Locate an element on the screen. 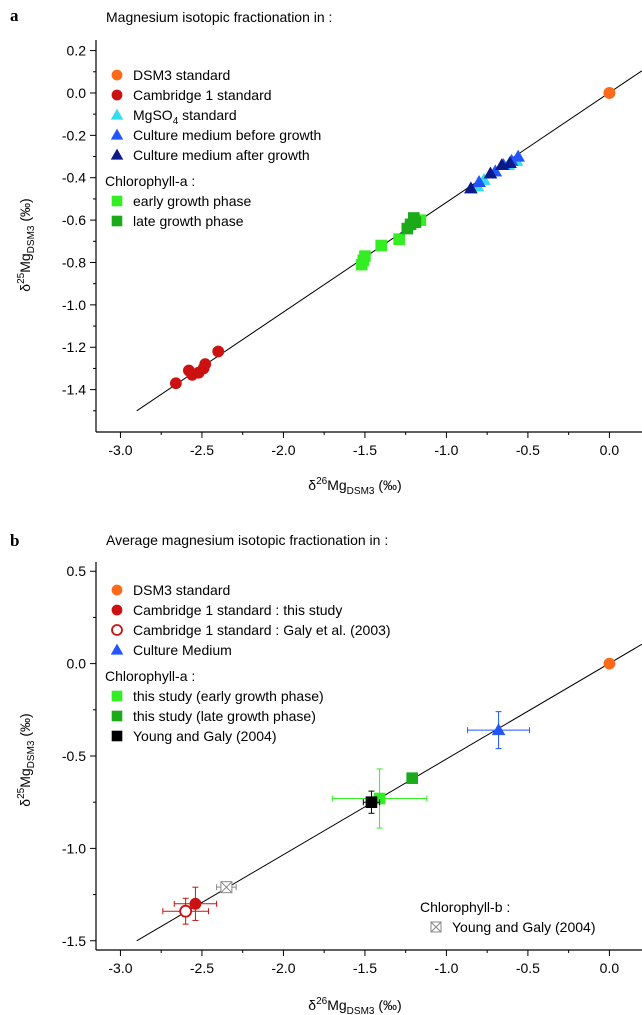 Image resolution: width=642 pixels, height=1015 pixels. chart-a-point-dsm3-standard is located at coordinates (609, 93).